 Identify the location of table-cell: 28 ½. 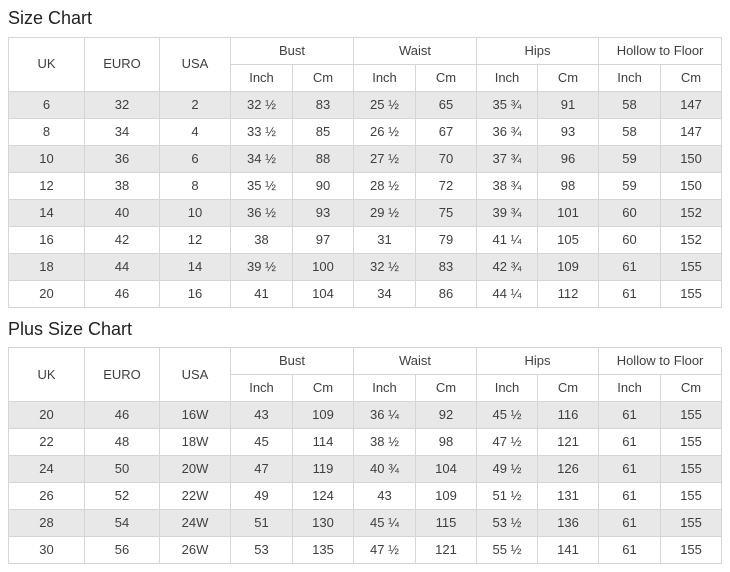
(385, 185).